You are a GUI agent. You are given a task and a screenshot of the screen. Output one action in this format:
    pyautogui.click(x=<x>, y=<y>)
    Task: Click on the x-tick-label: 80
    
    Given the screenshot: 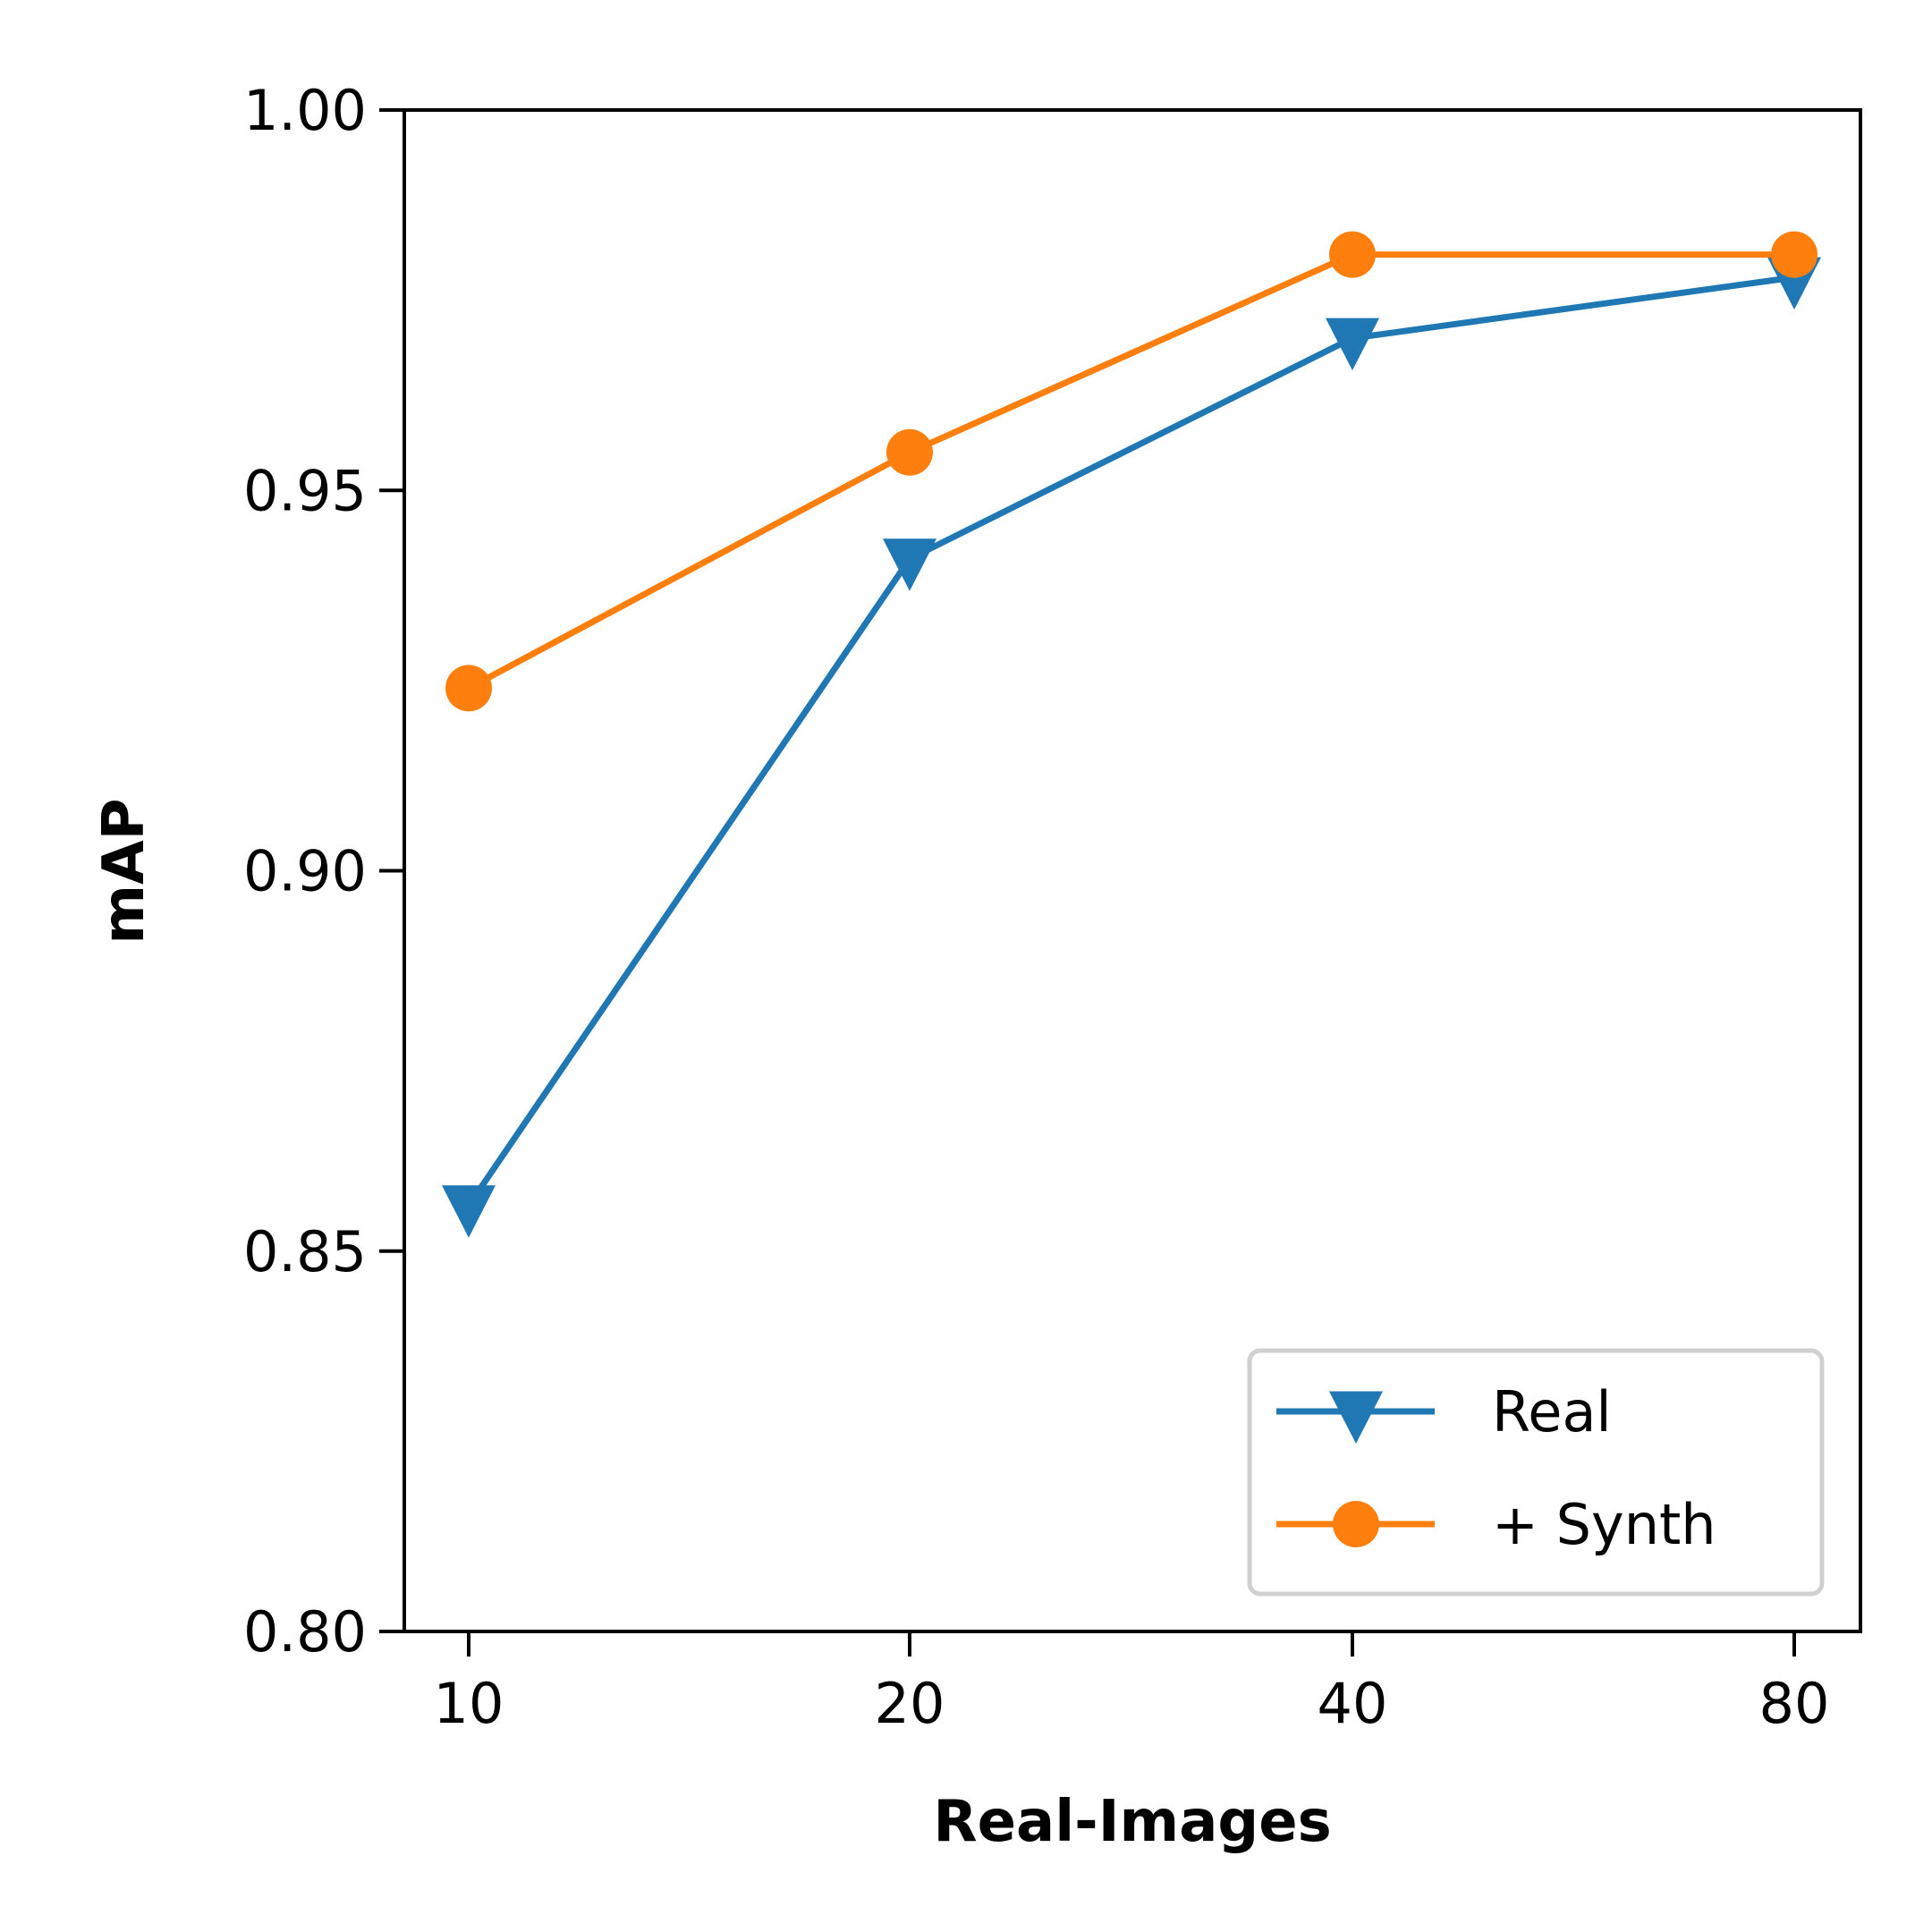 What is the action you would take?
    pyautogui.click(x=1794, y=1703)
    